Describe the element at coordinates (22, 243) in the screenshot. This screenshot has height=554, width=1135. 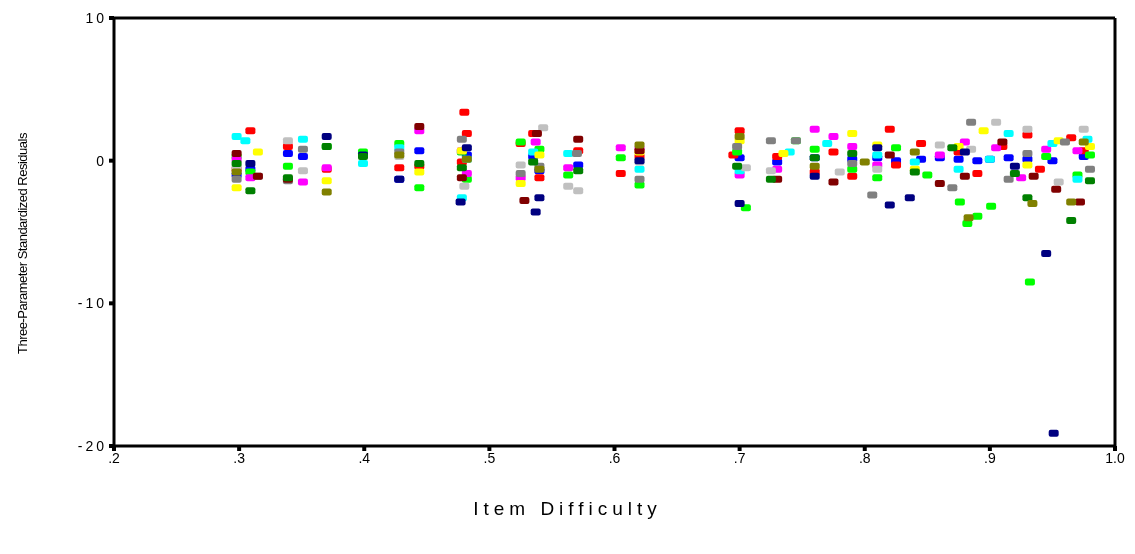
I see `y-axis-title: Three-Parameter Standardized Residuals` at that location.